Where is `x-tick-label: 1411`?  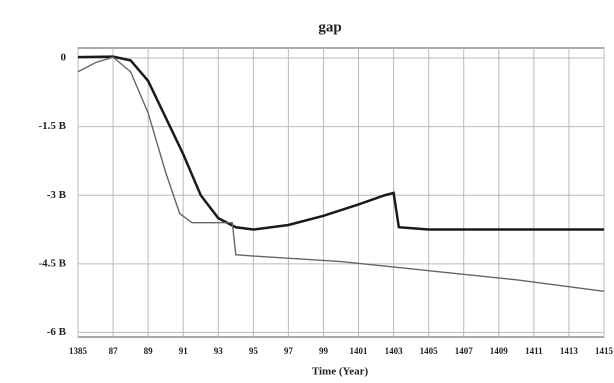 x-tick-label: 1411 is located at coordinates (534, 351).